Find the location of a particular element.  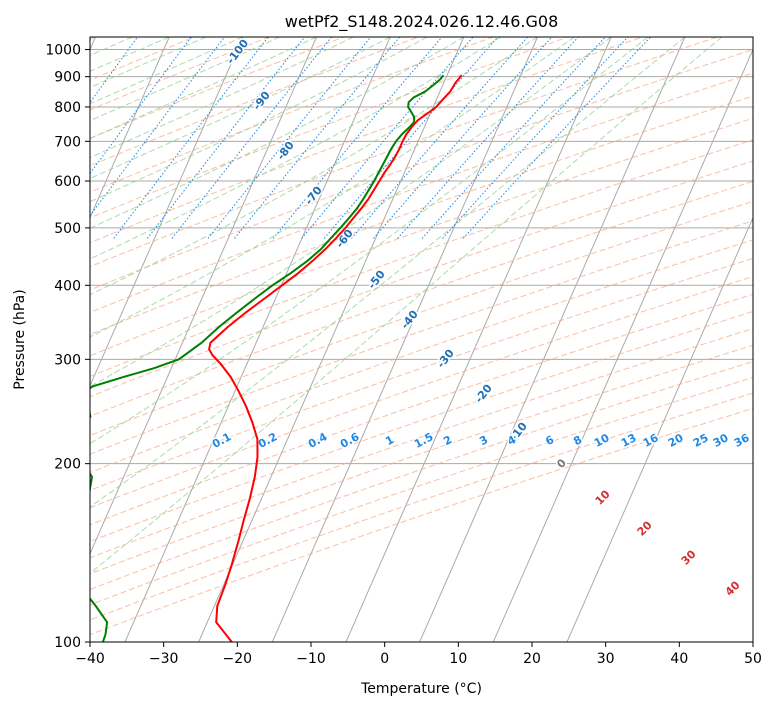

y-tick-label: 600 is located at coordinates (67, 182).